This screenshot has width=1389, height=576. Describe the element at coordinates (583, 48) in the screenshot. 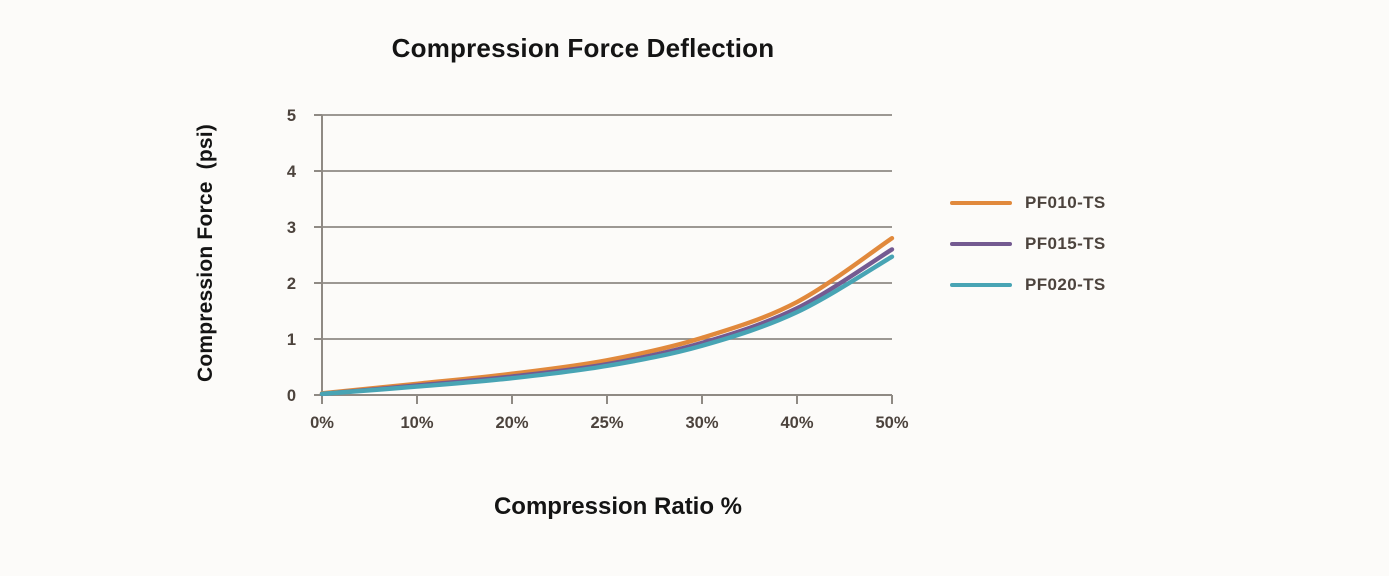

I see `chart-title: Compression Force Deflection` at that location.